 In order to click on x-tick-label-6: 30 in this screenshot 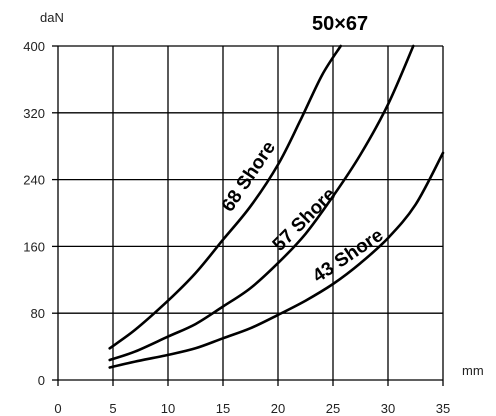, I will do `click(388, 408)`.